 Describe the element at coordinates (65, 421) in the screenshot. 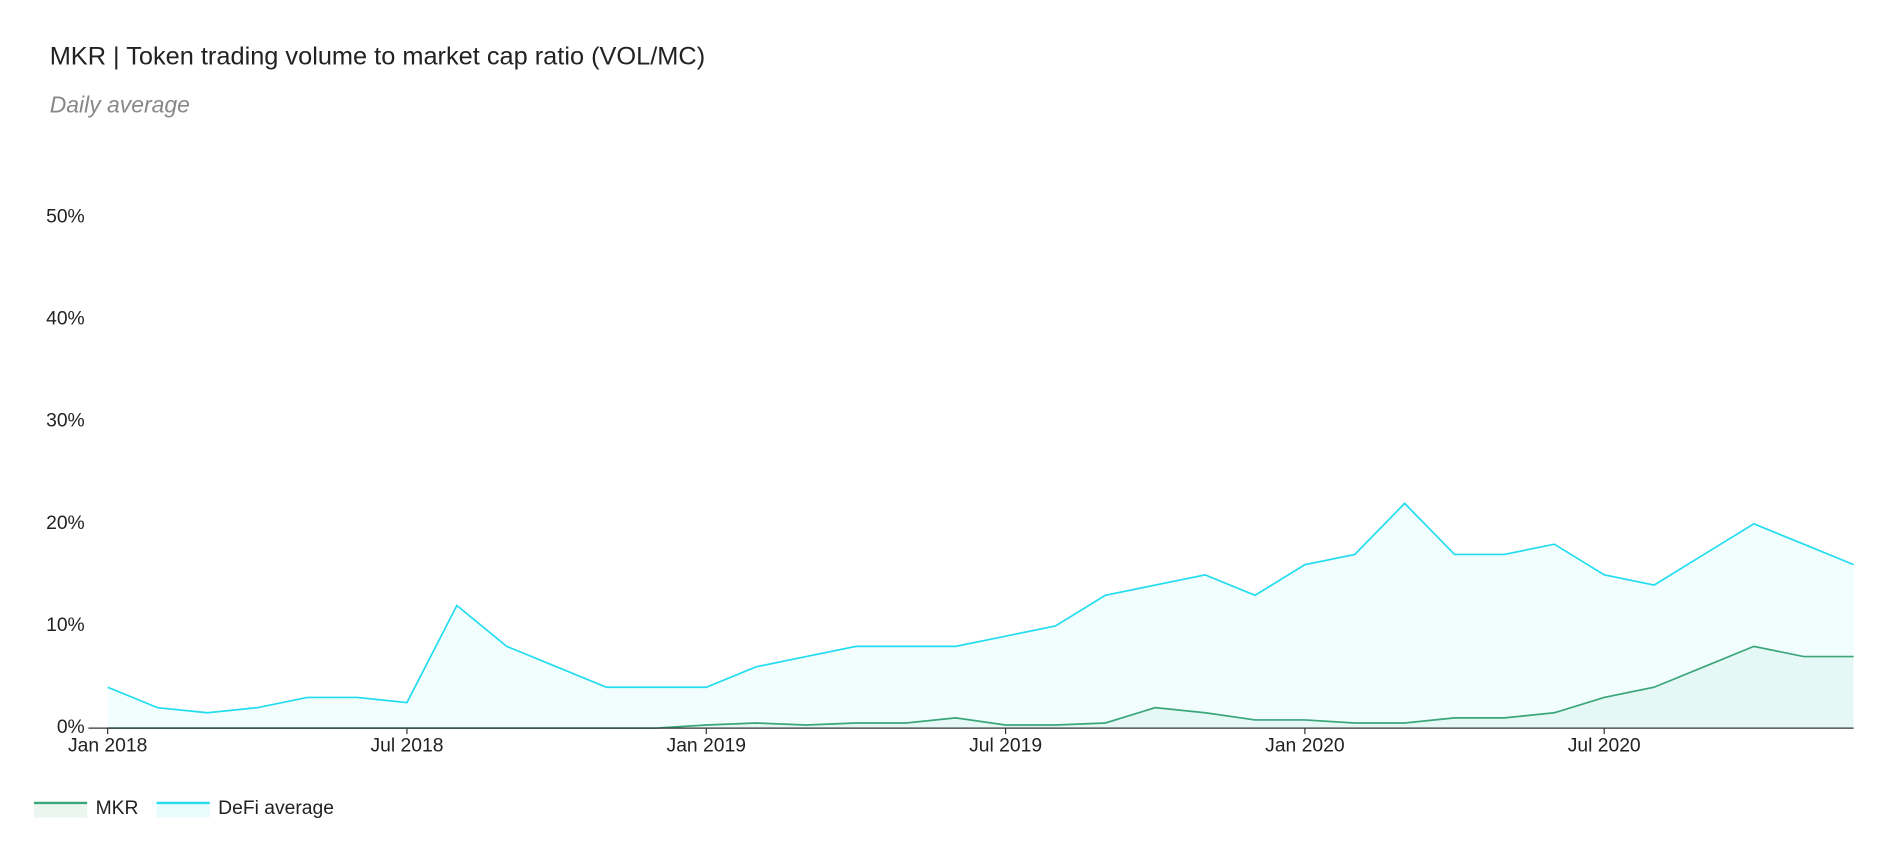

I see `y-tick-label: 30%` at that location.